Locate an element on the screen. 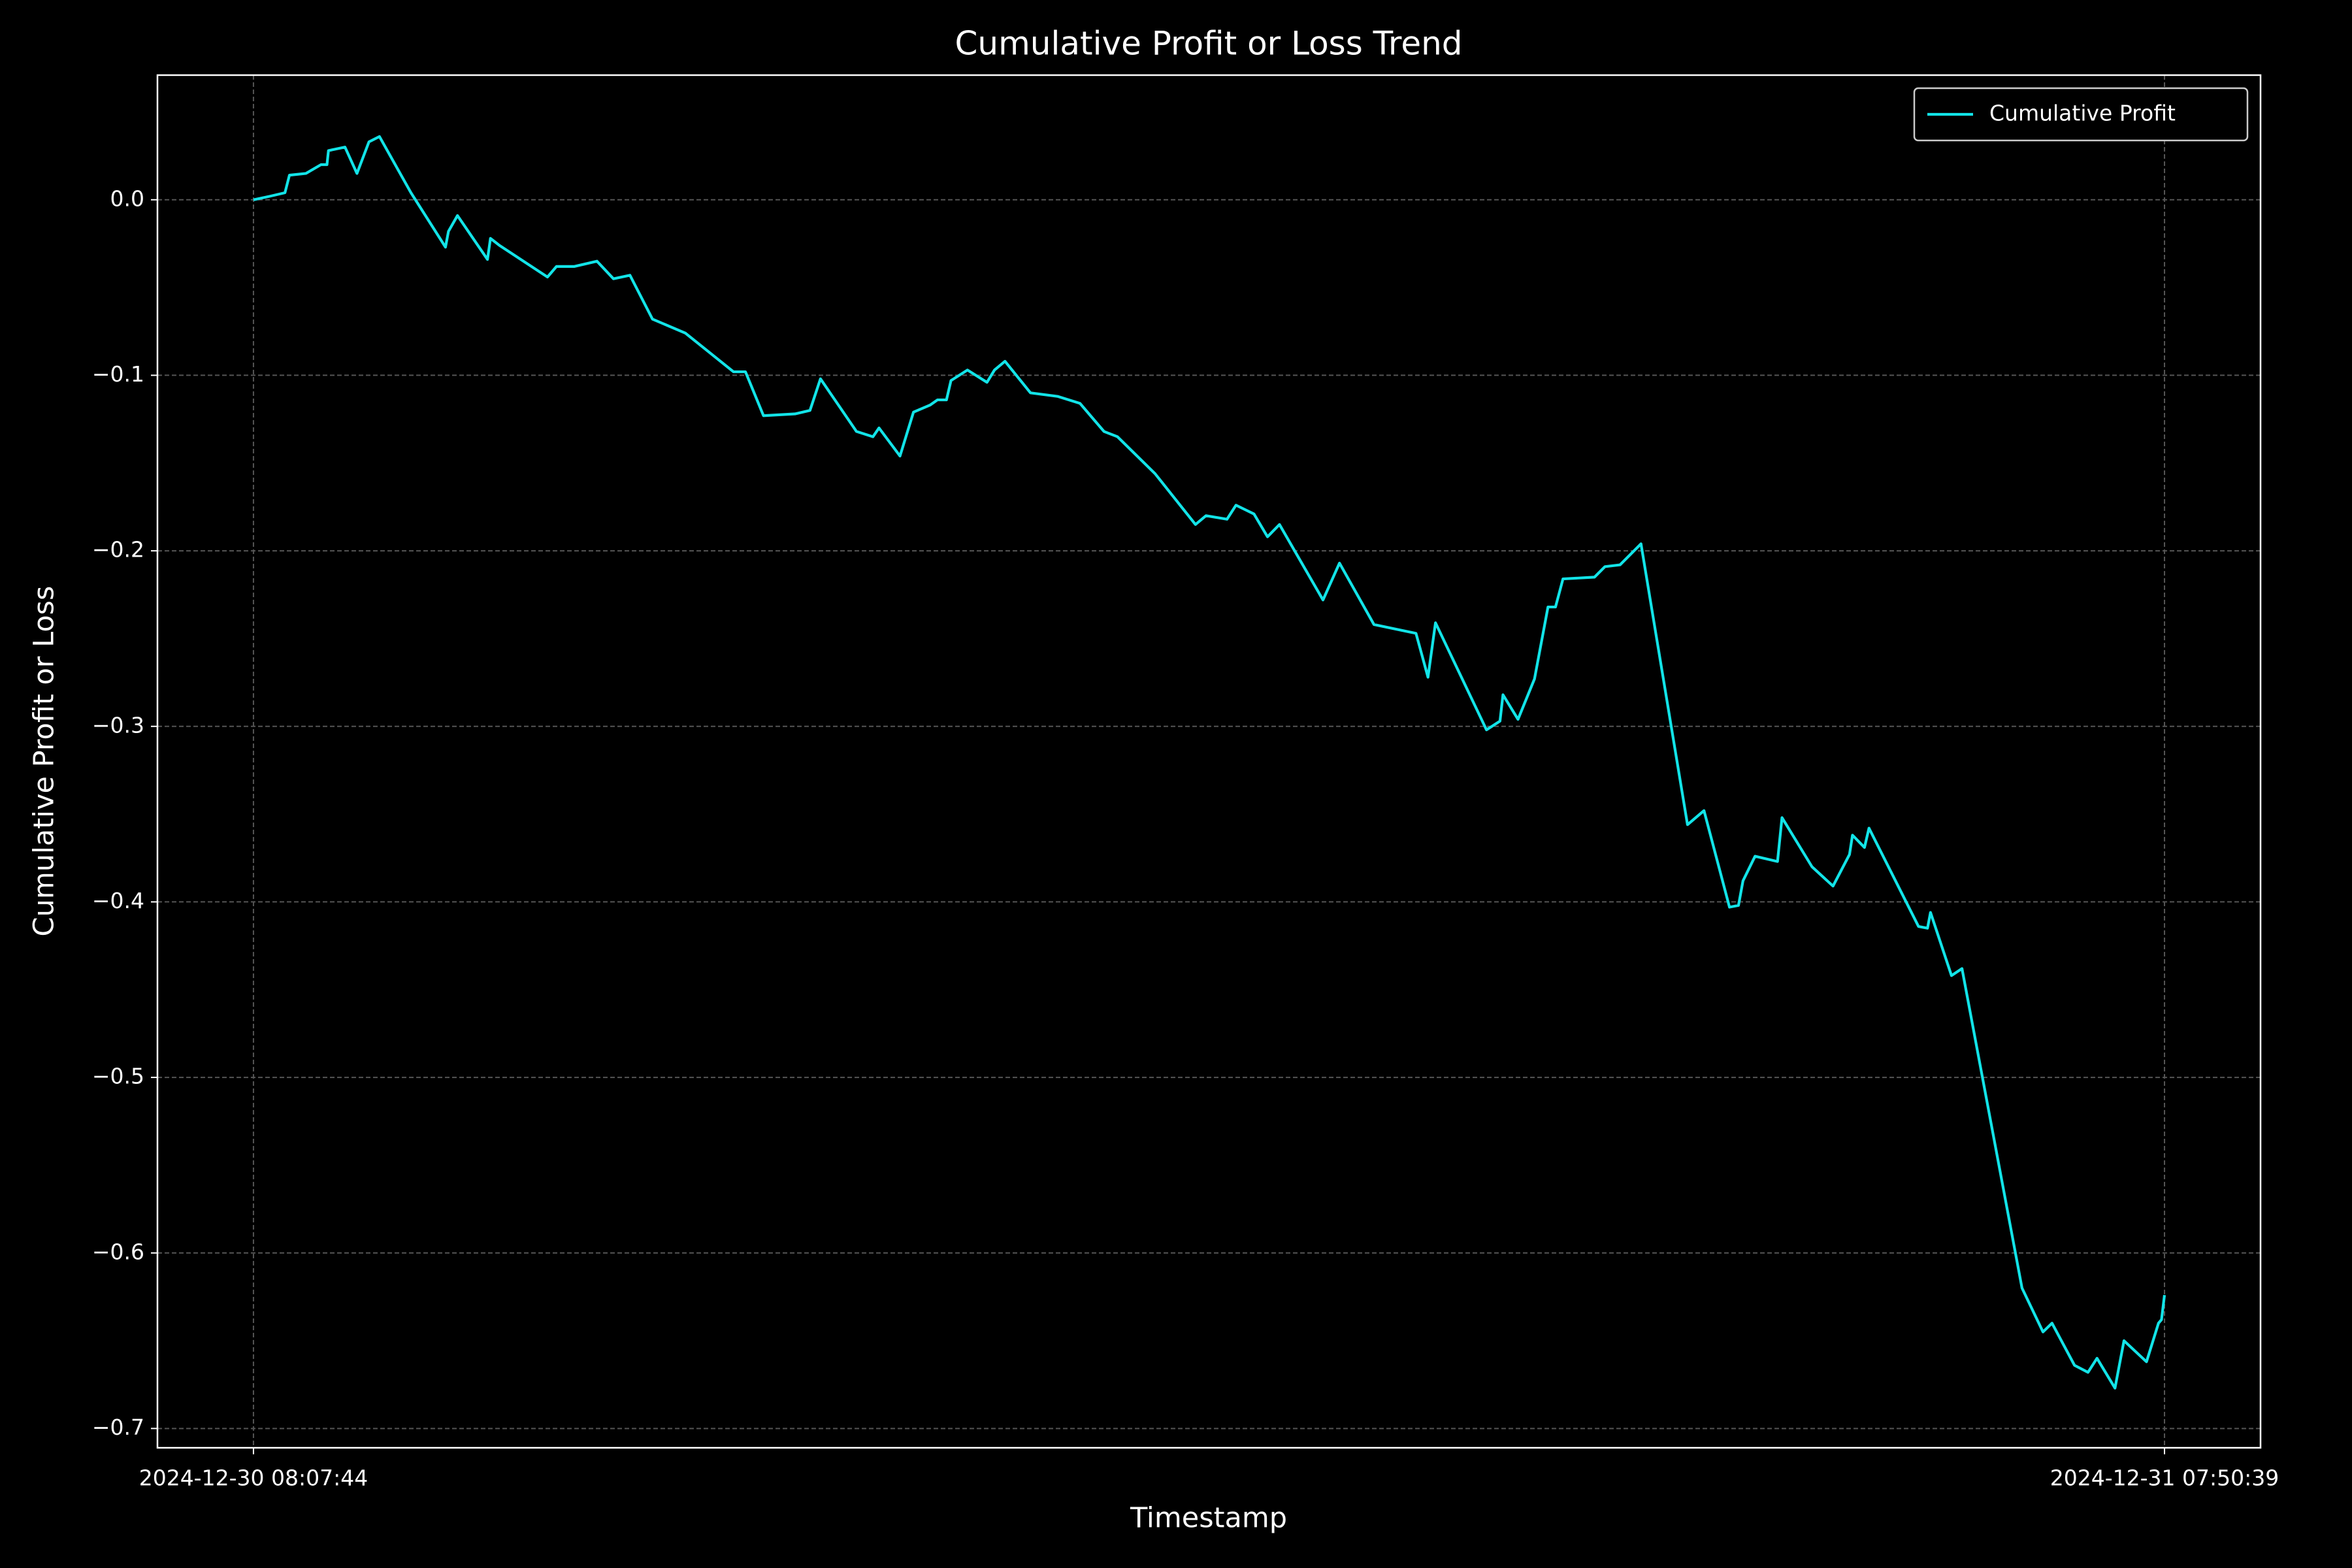 The height and width of the screenshot is (1568, 2352). y-tick-label: 0.0 is located at coordinates (127, 198).